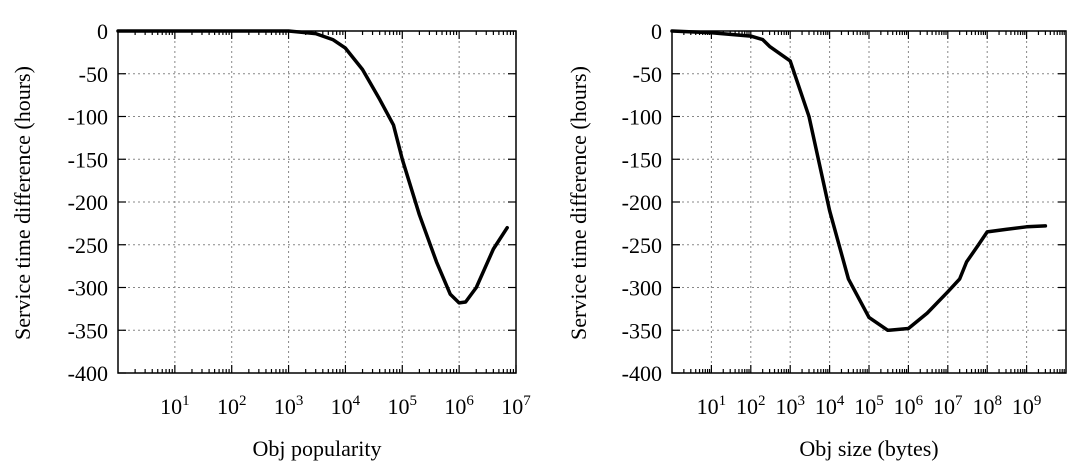 The height and width of the screenshot is (464, 1072). Describe the element at coordinates (987, 406) in the screenshot. I see `x-tick-label: 10⁸` at that location.